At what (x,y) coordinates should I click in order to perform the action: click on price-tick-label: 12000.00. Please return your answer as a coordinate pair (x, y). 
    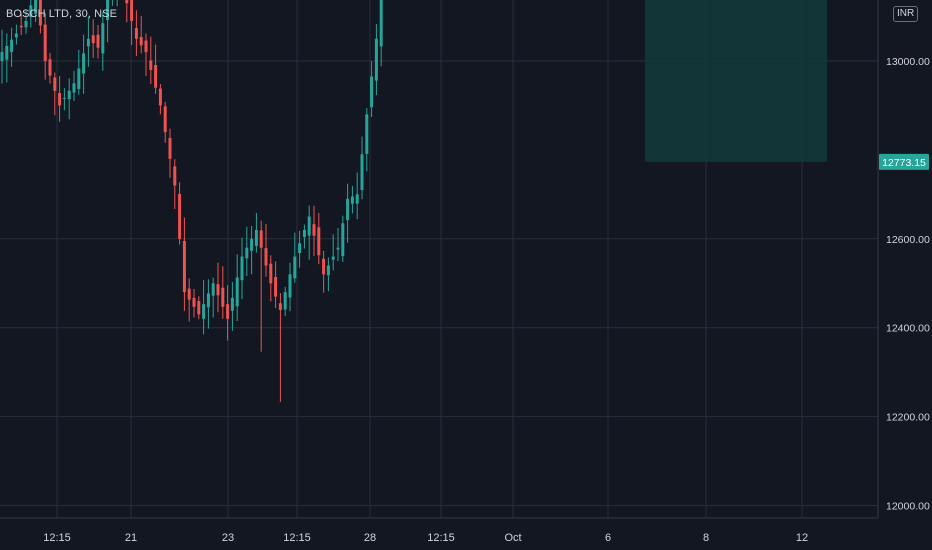
    Looking at the image, I should click on (908, 507).